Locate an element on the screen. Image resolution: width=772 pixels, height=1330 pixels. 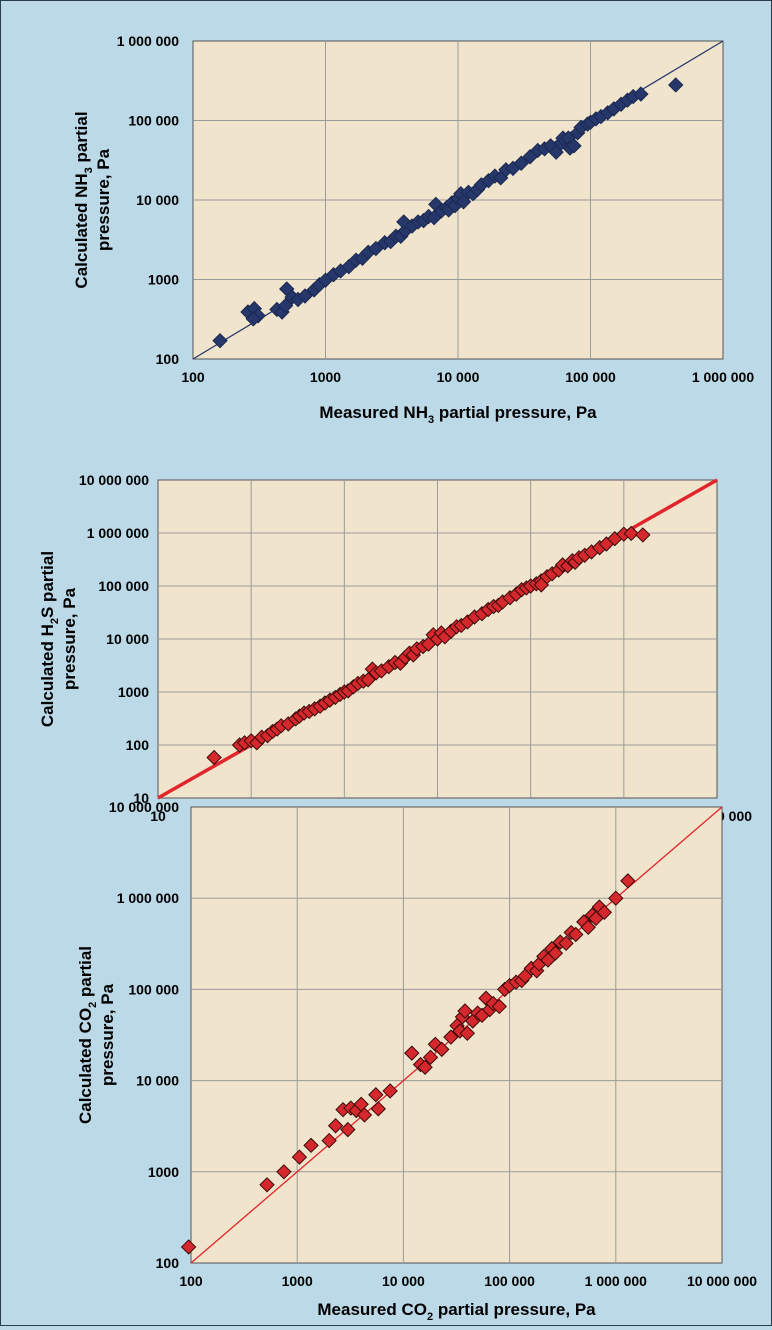
y-axis-title: Calculated H2S partialpressure, Pa is located at coordinates (58, 639).